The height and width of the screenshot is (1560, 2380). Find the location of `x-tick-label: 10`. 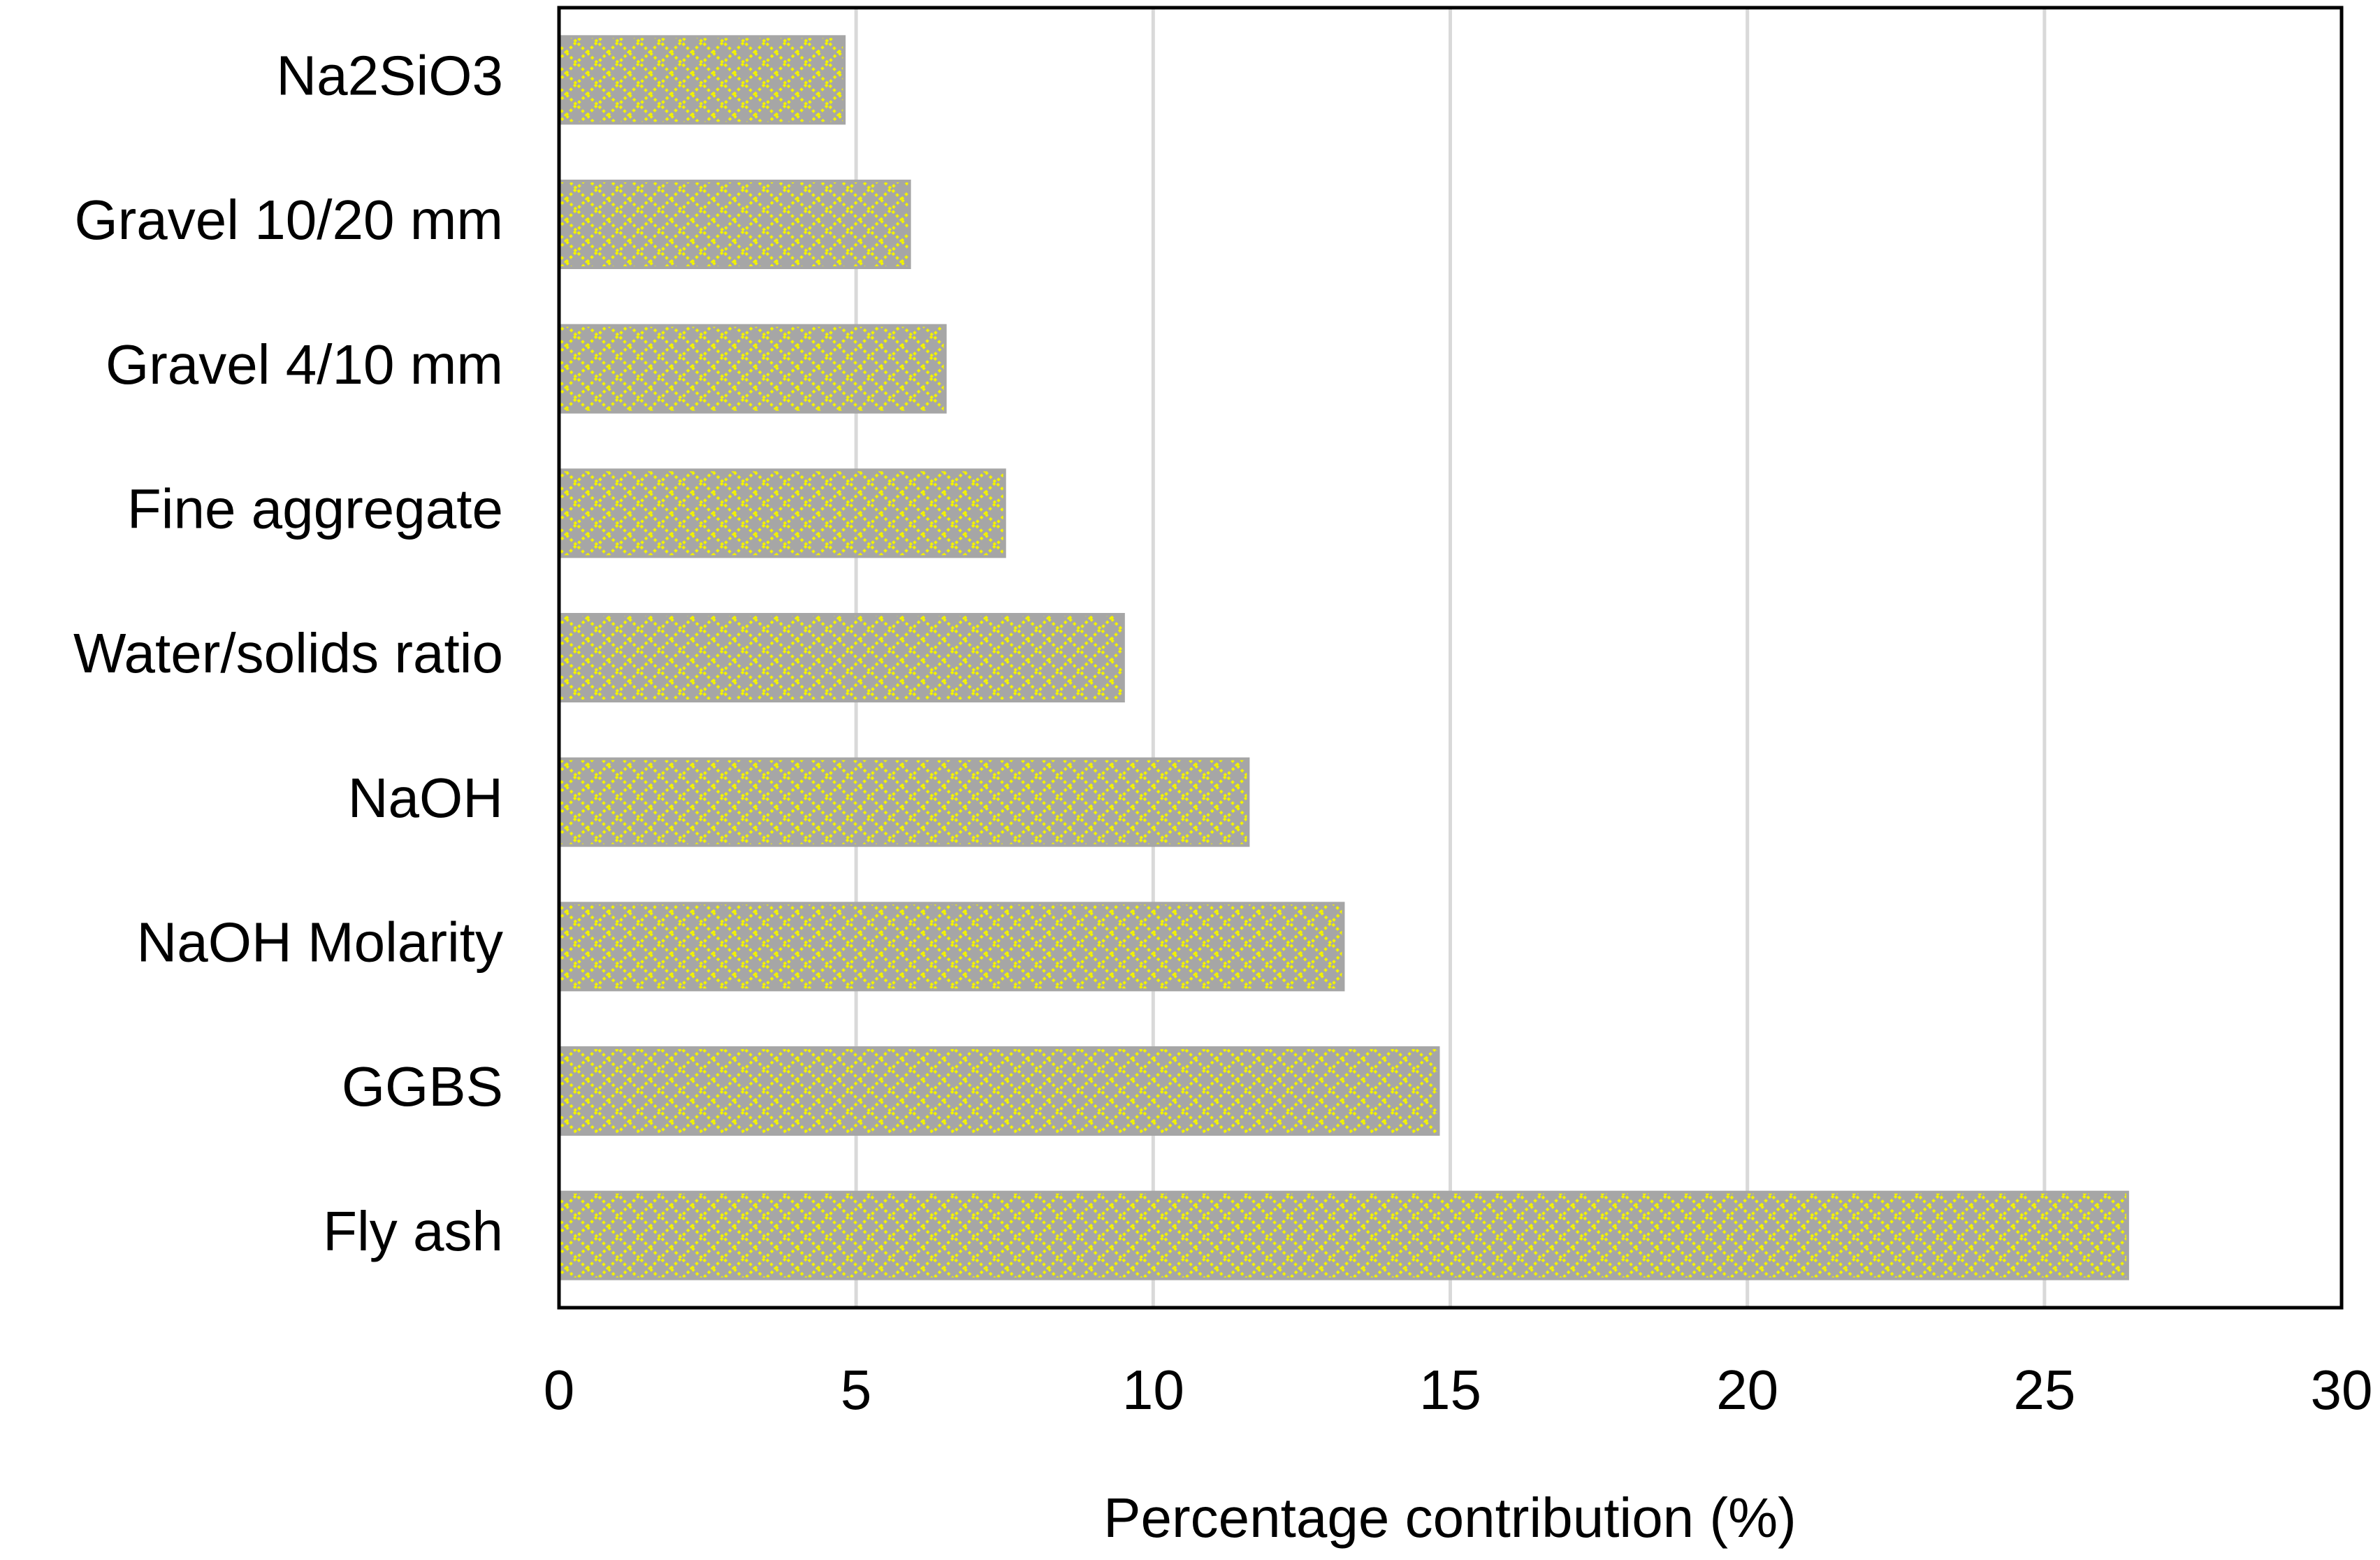

x-tick-label: 10 is located at coordinates (1153, 1390).